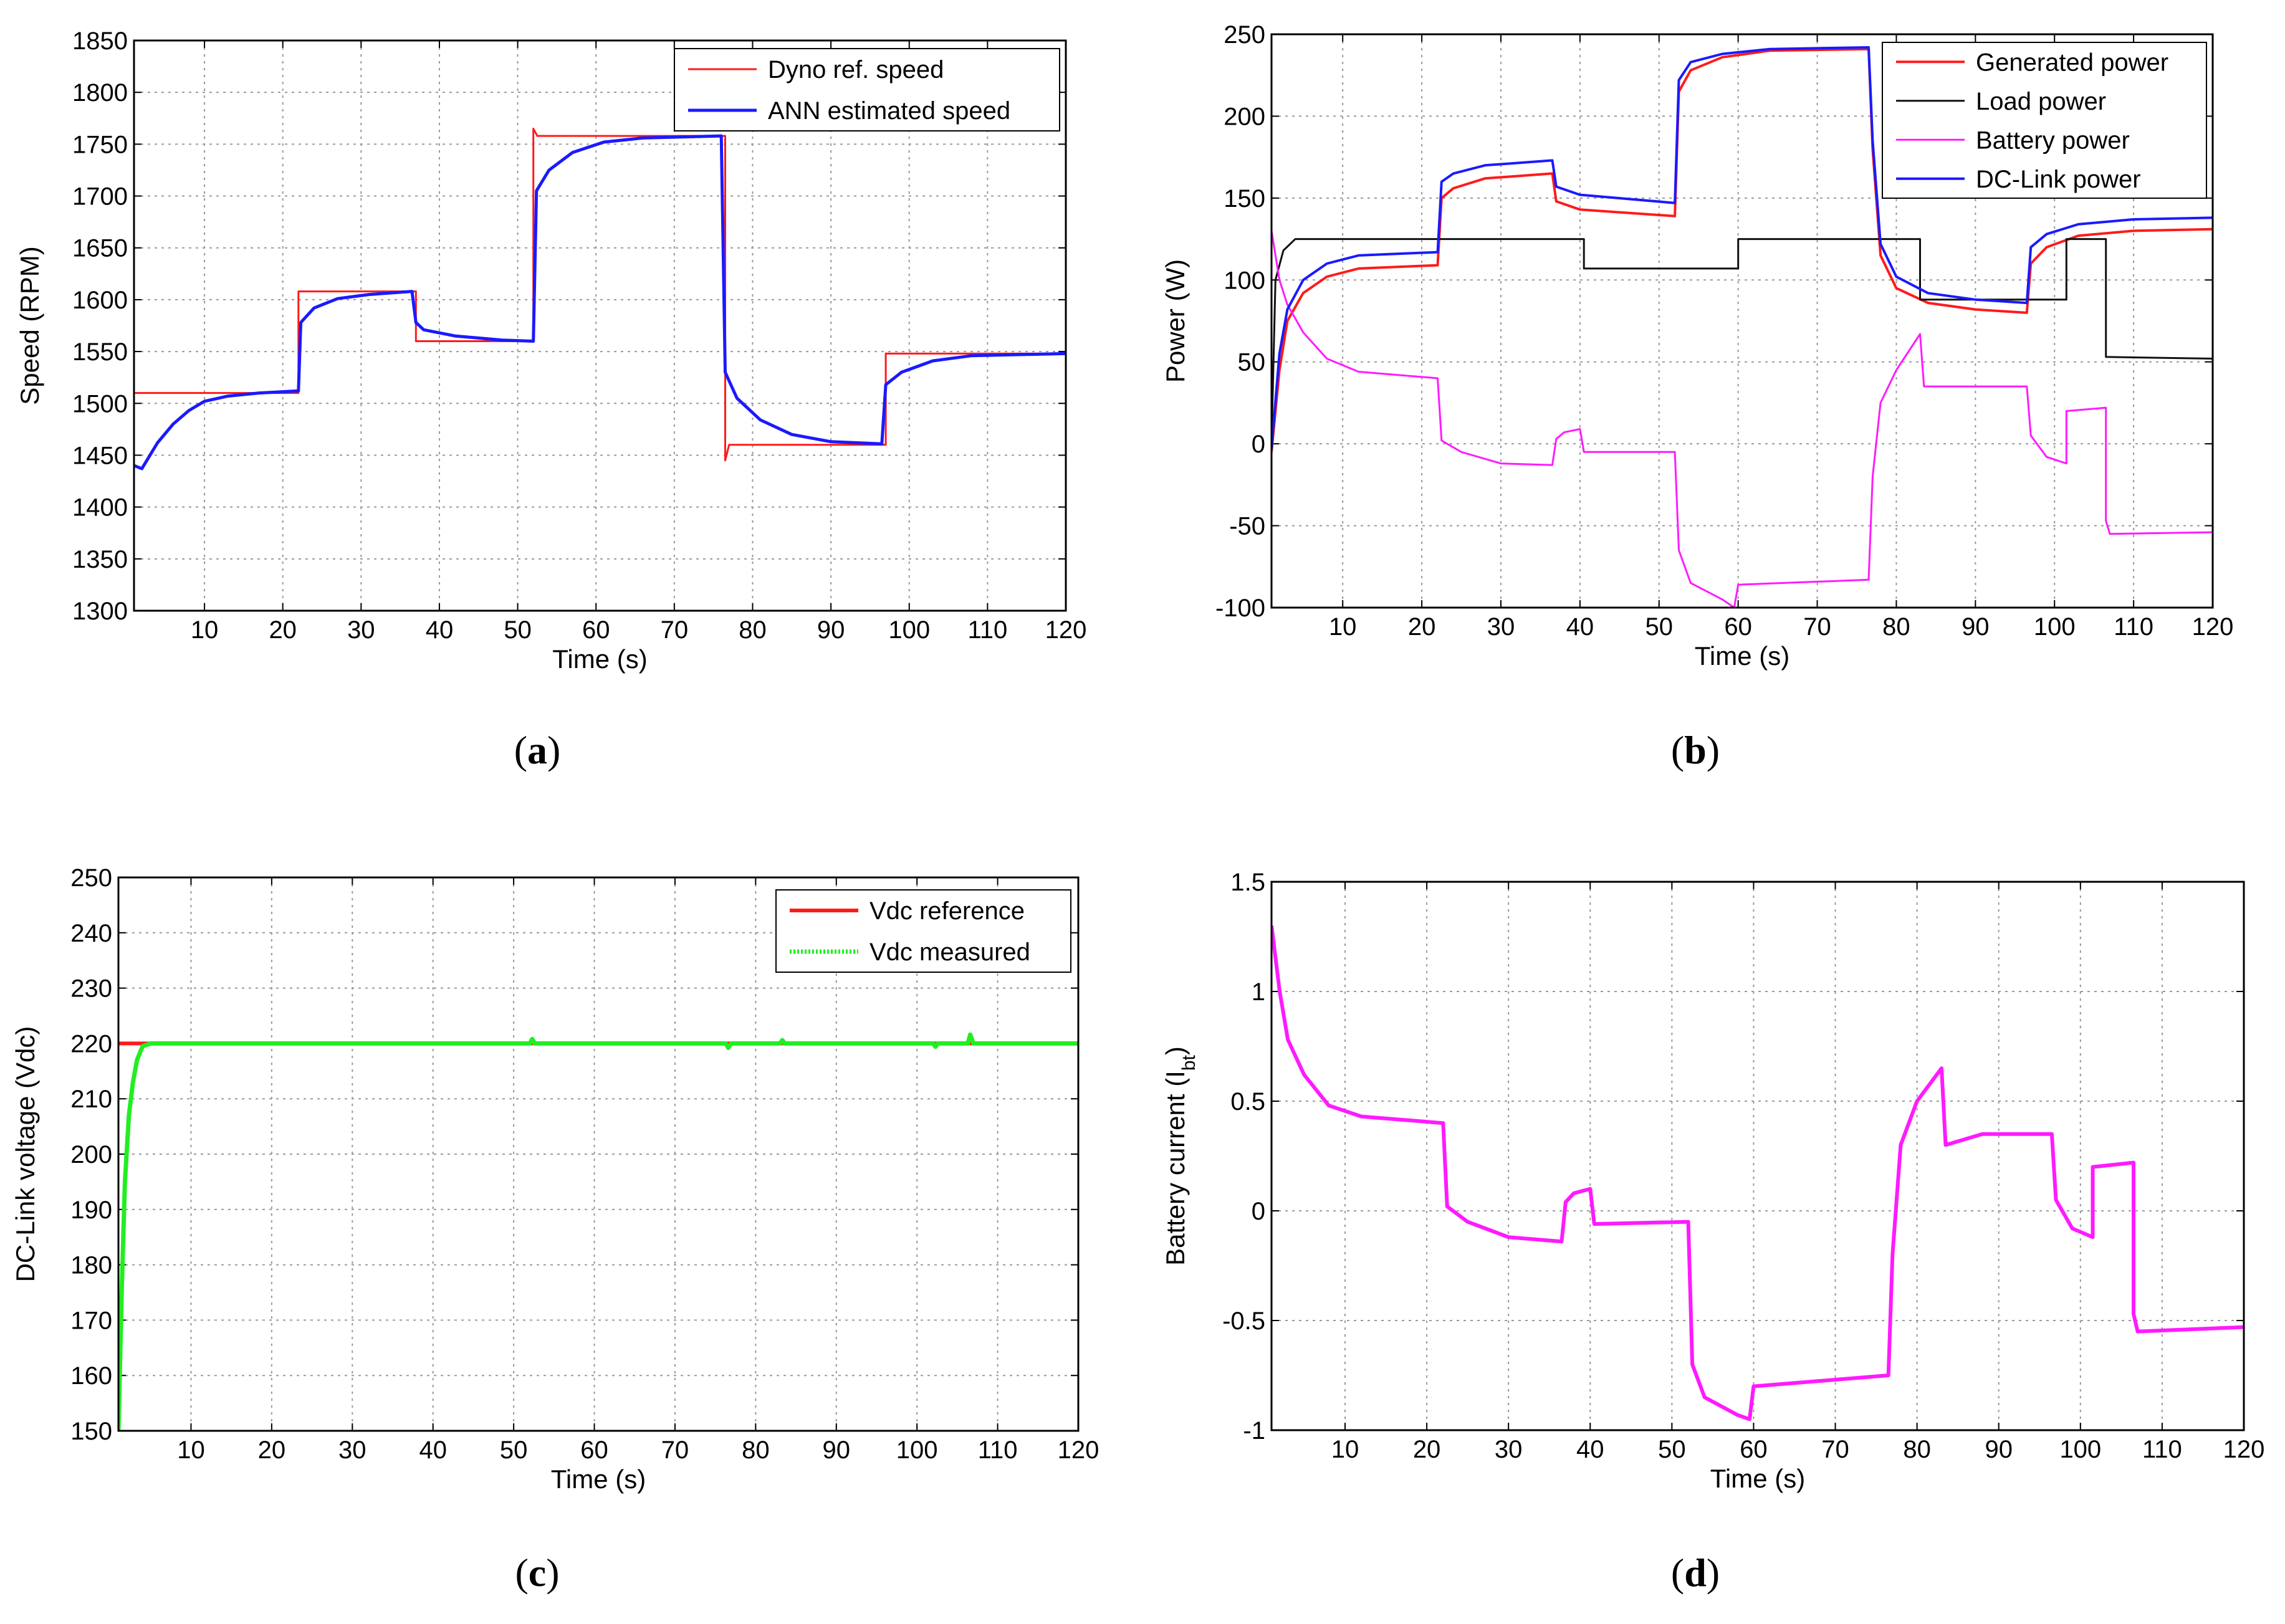  Describe the element at coordinates (537, 1572) in the screenshot. I see `caption-letter: c` at that location.